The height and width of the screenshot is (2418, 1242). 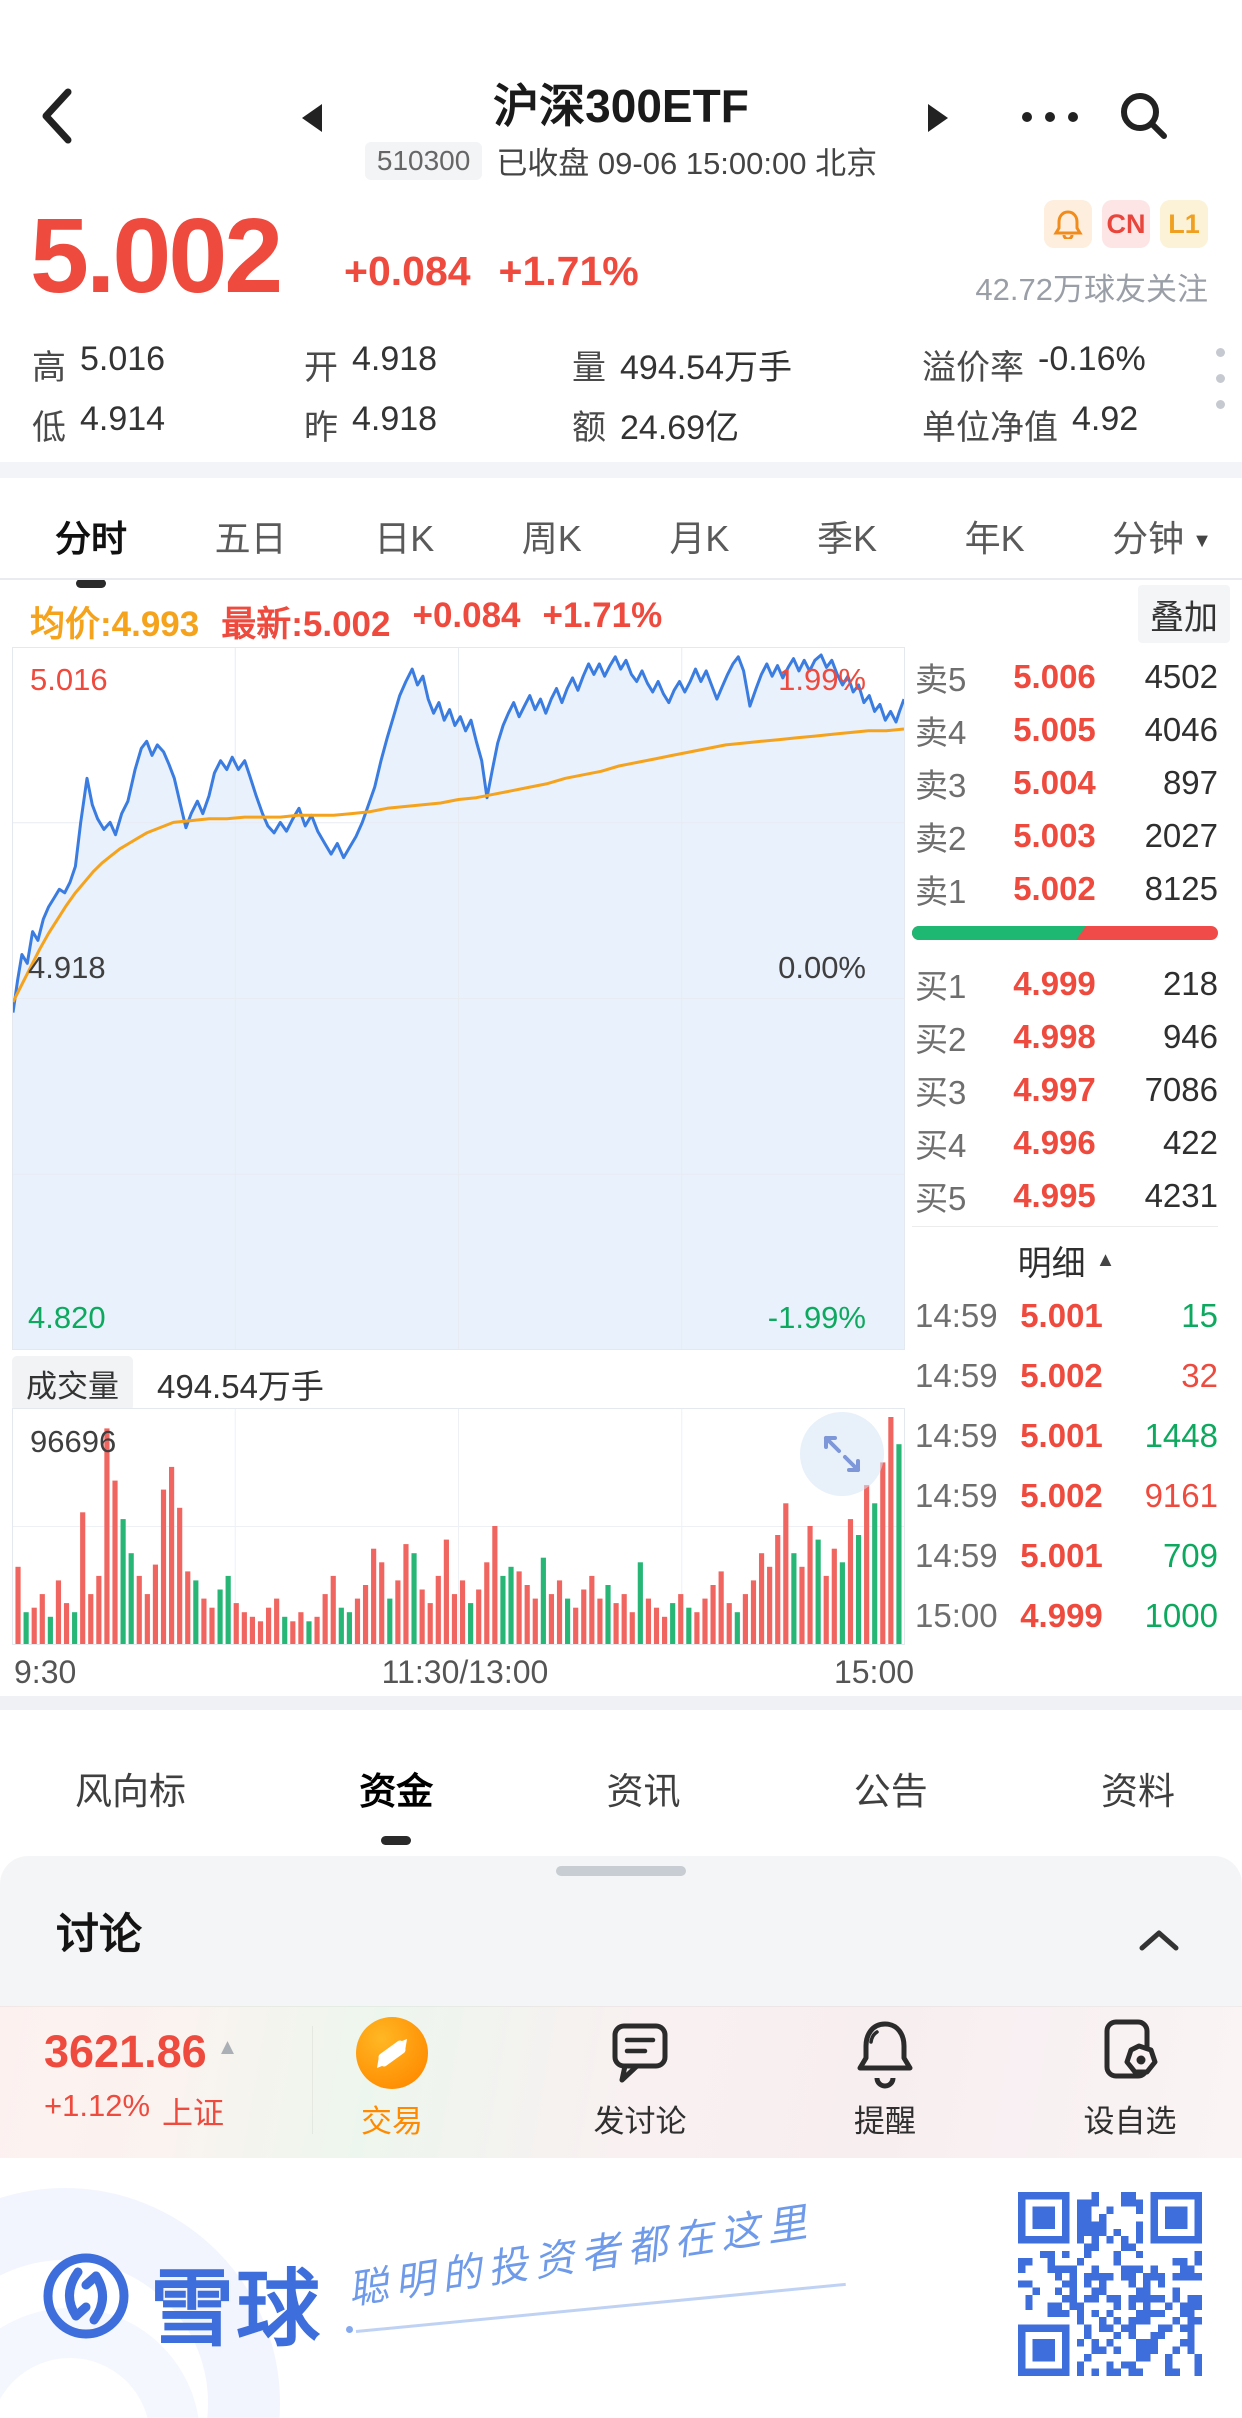 I want to click on back-chevron-icon, so click(x=57, y=116).